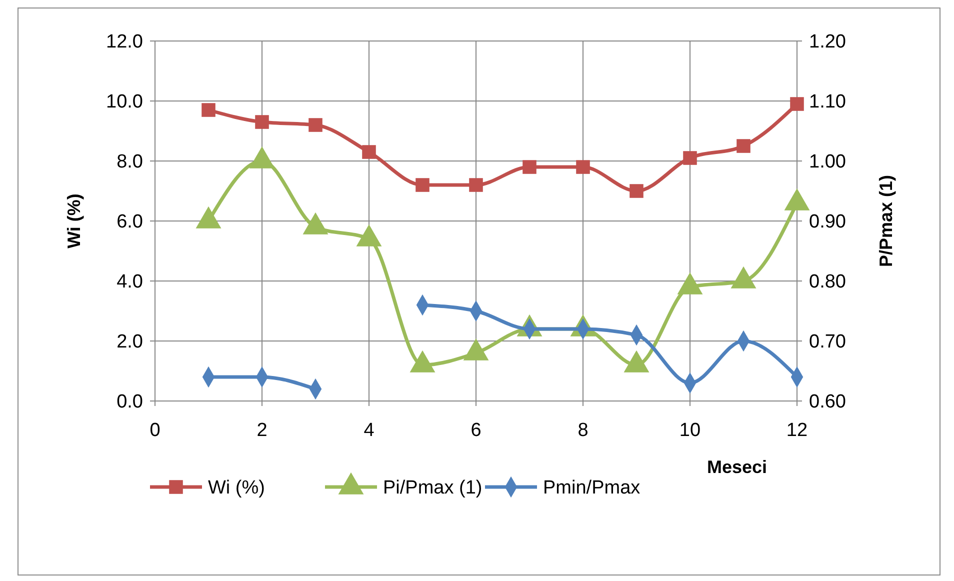 The image size is (954, 581). Describe the element at coordinates (129, 222) in the screenshot. I see `y-tick-label: 6.0` at that location.